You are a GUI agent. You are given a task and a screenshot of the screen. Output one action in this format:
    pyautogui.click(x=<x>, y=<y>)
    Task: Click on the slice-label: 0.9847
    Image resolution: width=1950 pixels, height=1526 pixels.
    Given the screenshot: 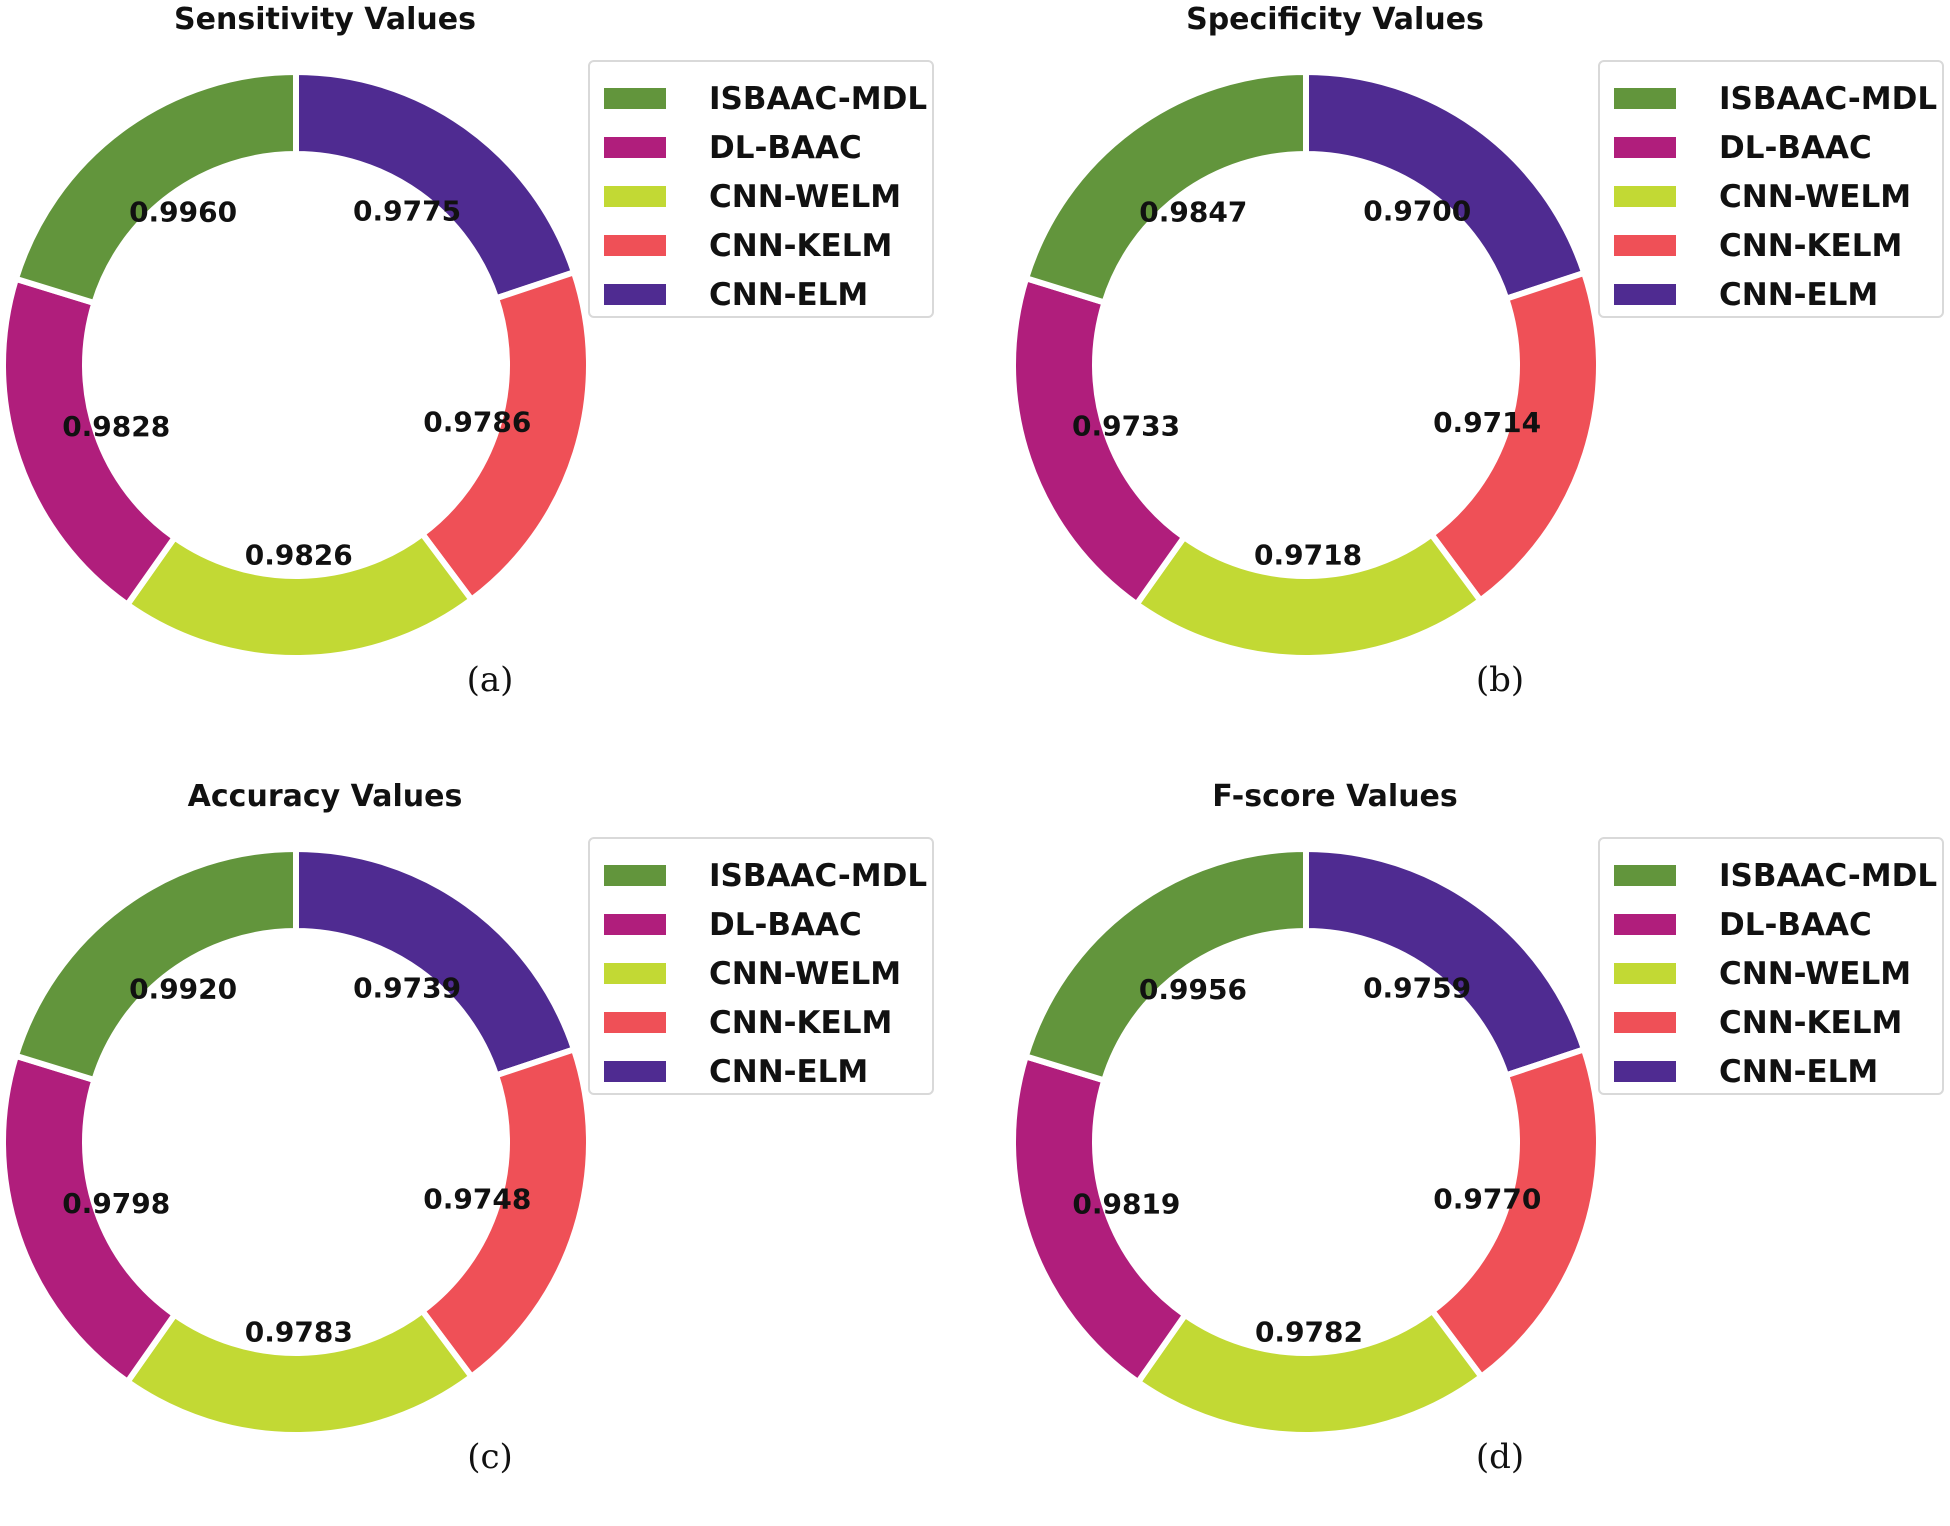 What is the action you would take?
    pyautogui.click(x=1193, y=212)
    